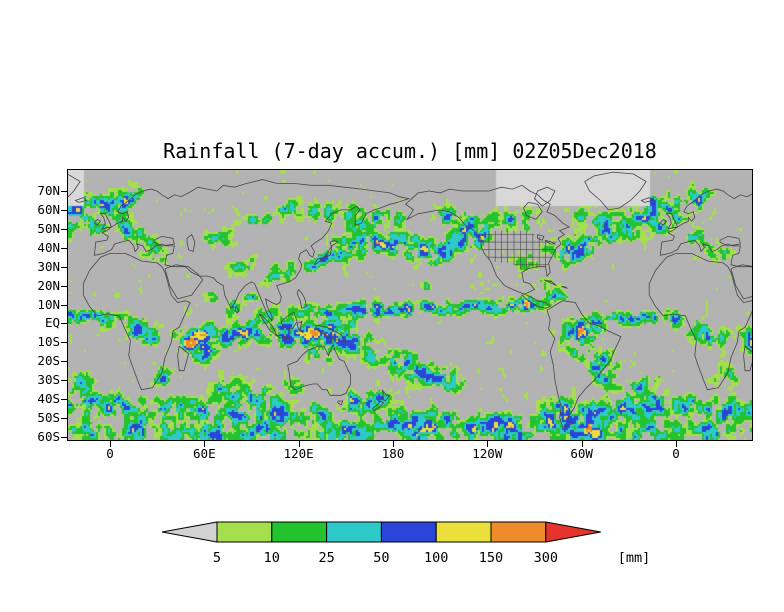 This screenshot has width=784, height=612. Describe the element at coordinates (52, 323) in the screenshot. I see `lat-axis-label: EQ` at that location.